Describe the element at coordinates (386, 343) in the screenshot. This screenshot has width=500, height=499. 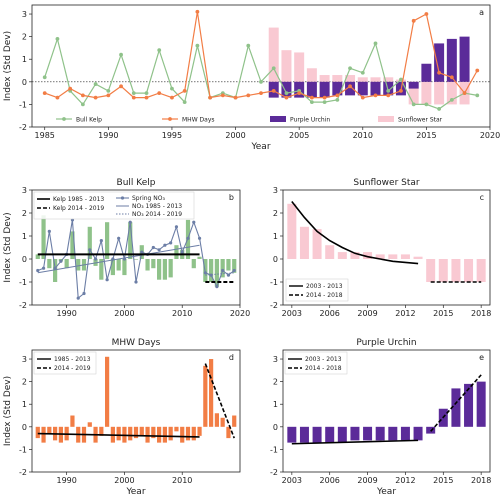
I see `chart-title: Purple Urchin` at that location.